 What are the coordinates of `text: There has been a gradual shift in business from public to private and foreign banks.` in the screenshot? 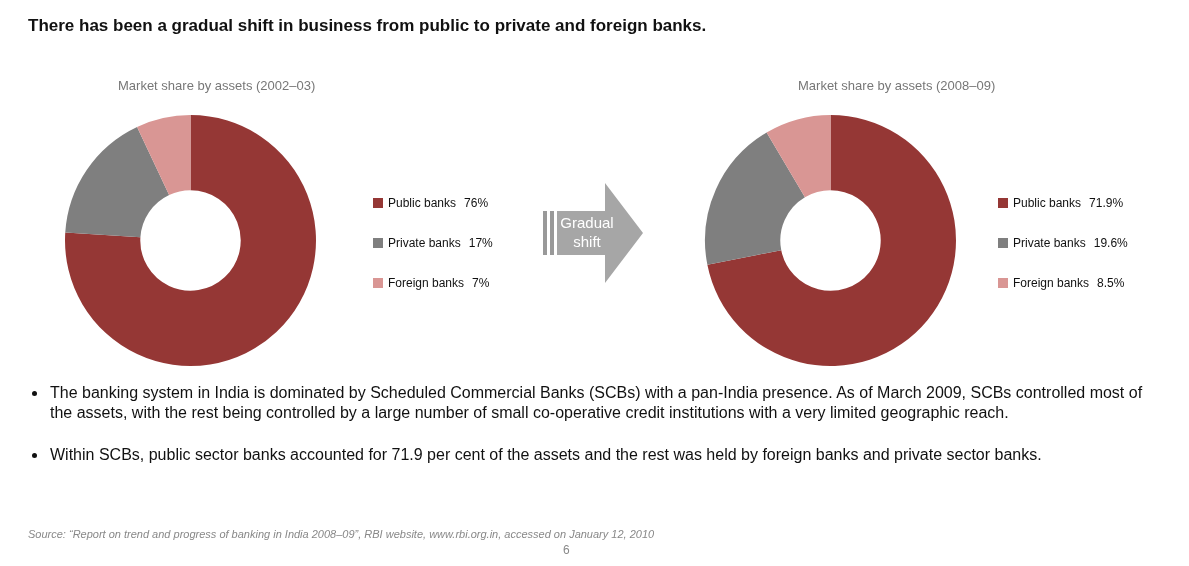 It's located at (367, 26).